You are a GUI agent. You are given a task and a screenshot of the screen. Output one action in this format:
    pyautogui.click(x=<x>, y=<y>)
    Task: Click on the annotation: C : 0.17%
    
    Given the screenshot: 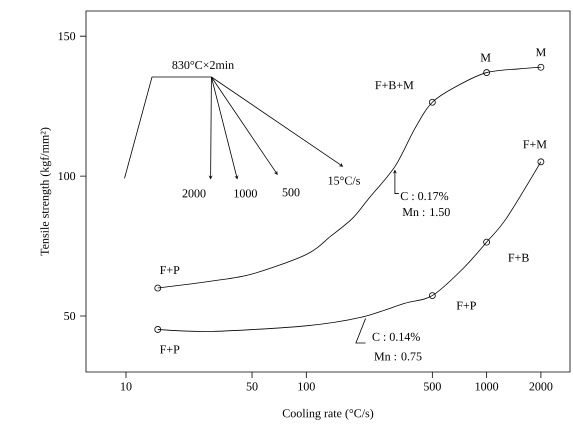 What is the action you would take?
    pyautogui.click(x=424, y=196)
    